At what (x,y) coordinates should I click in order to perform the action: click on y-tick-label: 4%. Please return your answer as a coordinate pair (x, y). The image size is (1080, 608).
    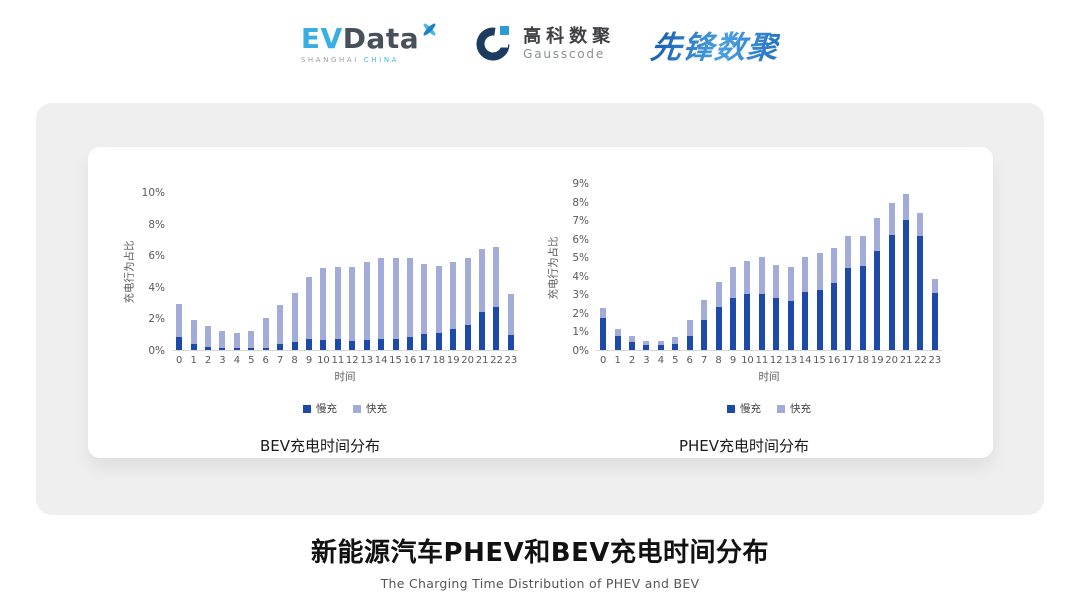
    Looking at the image, I should click on (580, 276).